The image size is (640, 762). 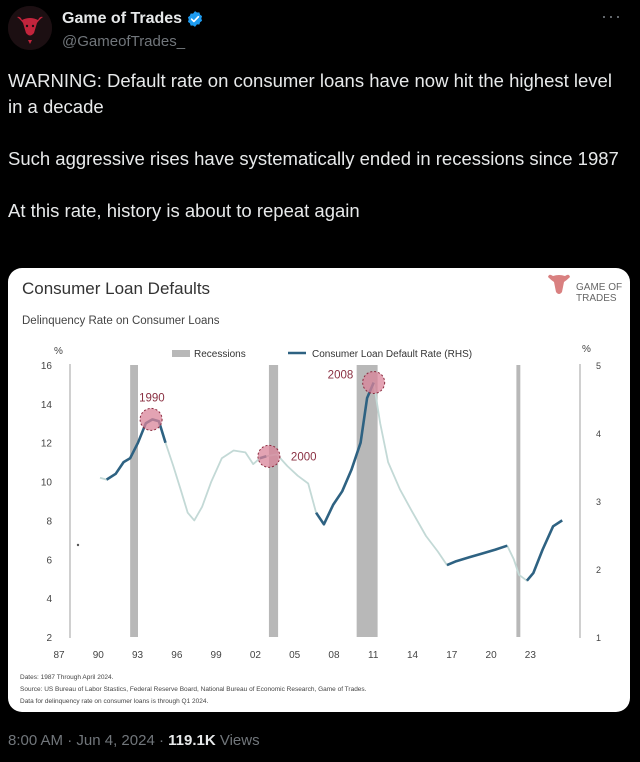 I want to click on logo-text-top: GAME OF, so click(x=599, y=287).